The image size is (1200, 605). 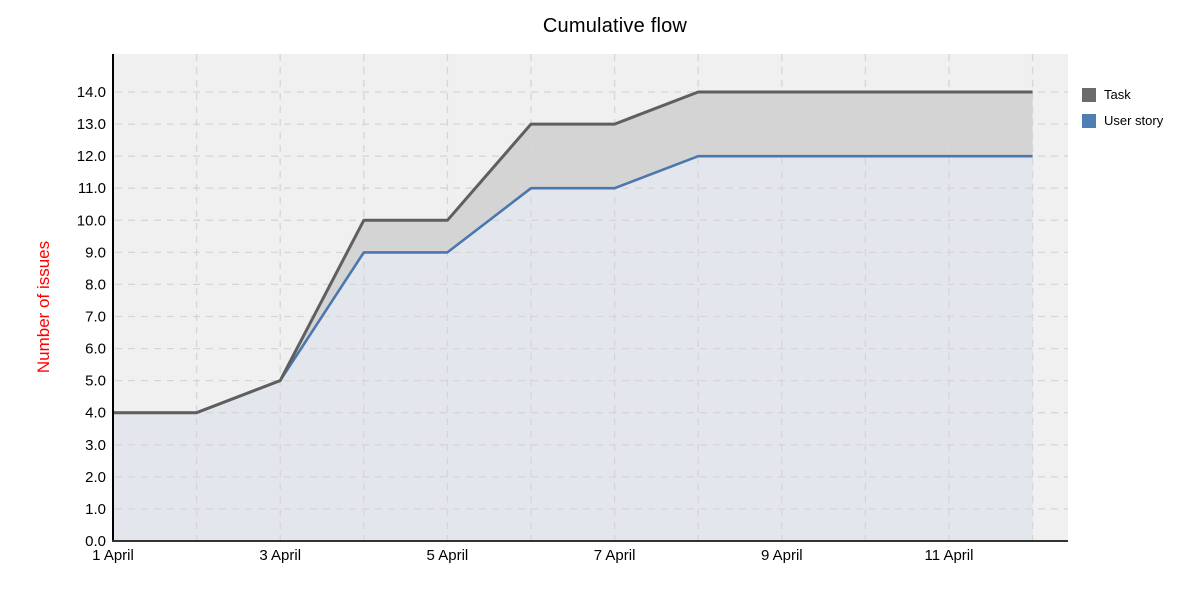 What do you see at coordinates (95, 541) in the screenshot?
I see `y-tick-label: 0.0` at bounding box center [95, 541].